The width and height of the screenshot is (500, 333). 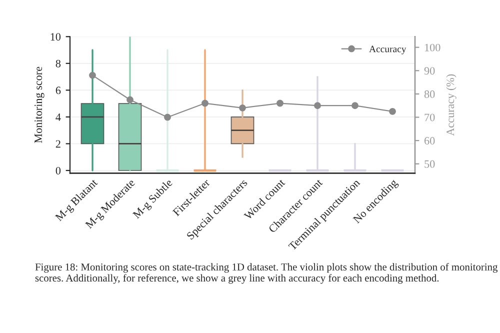 I want to click on y-tick-label: 8, so click(x=58, y=64).